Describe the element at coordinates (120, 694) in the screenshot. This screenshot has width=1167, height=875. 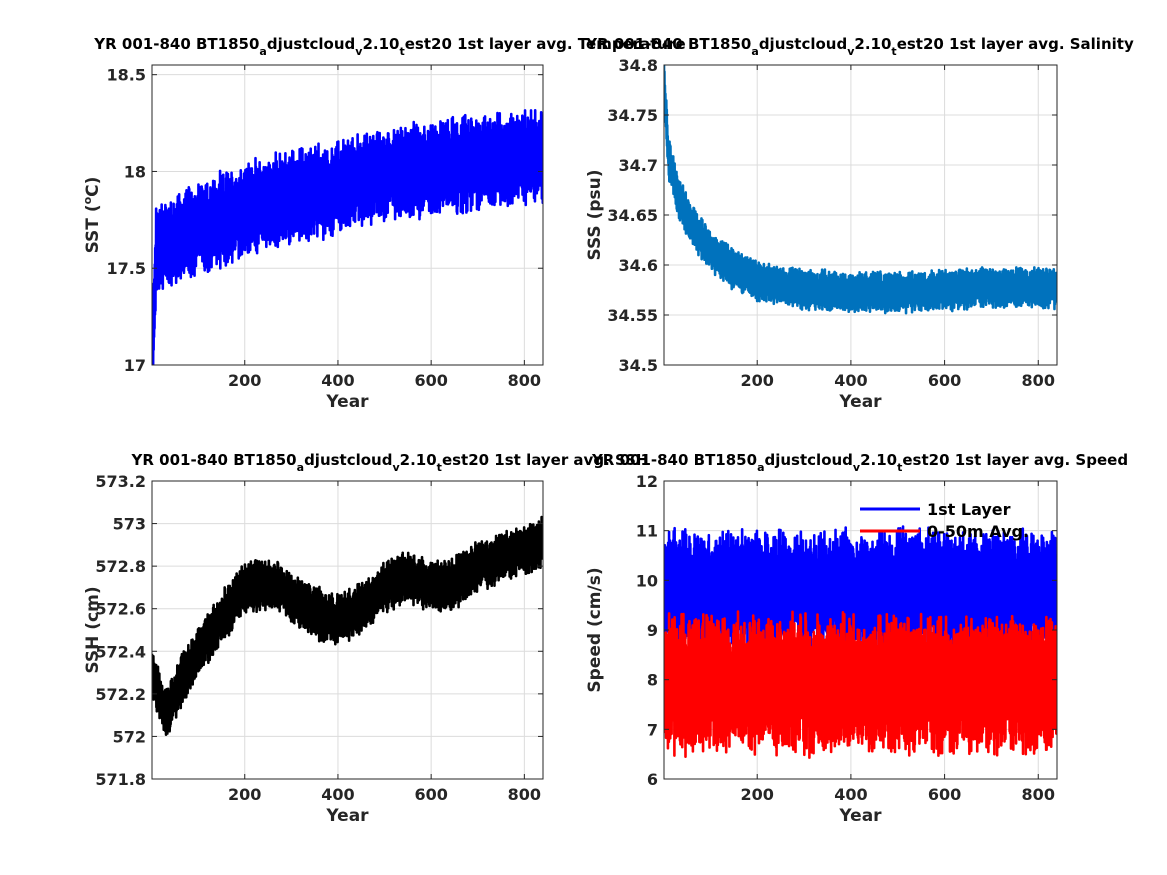
I see `y-tick-label: 572.2` at that location.